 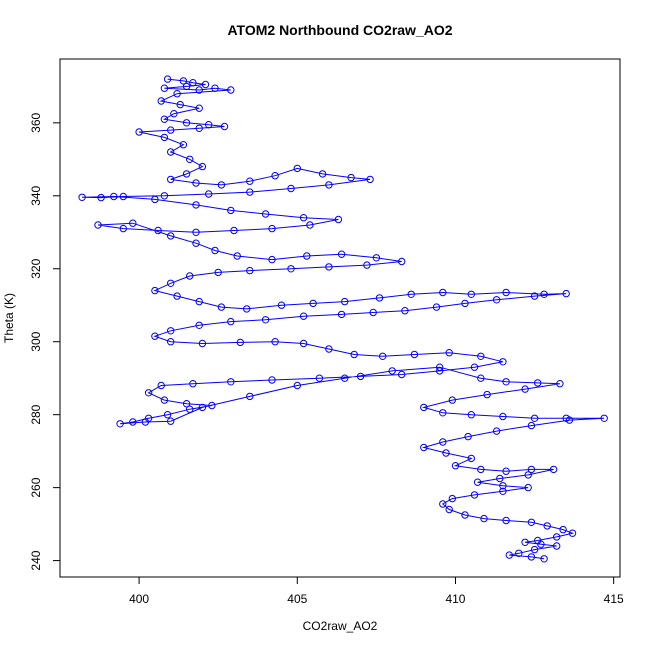 What do you see at coordinates (36, 560) in the screenshot?
I see `y-tick-label: 240` at bounding box center [36, 560].